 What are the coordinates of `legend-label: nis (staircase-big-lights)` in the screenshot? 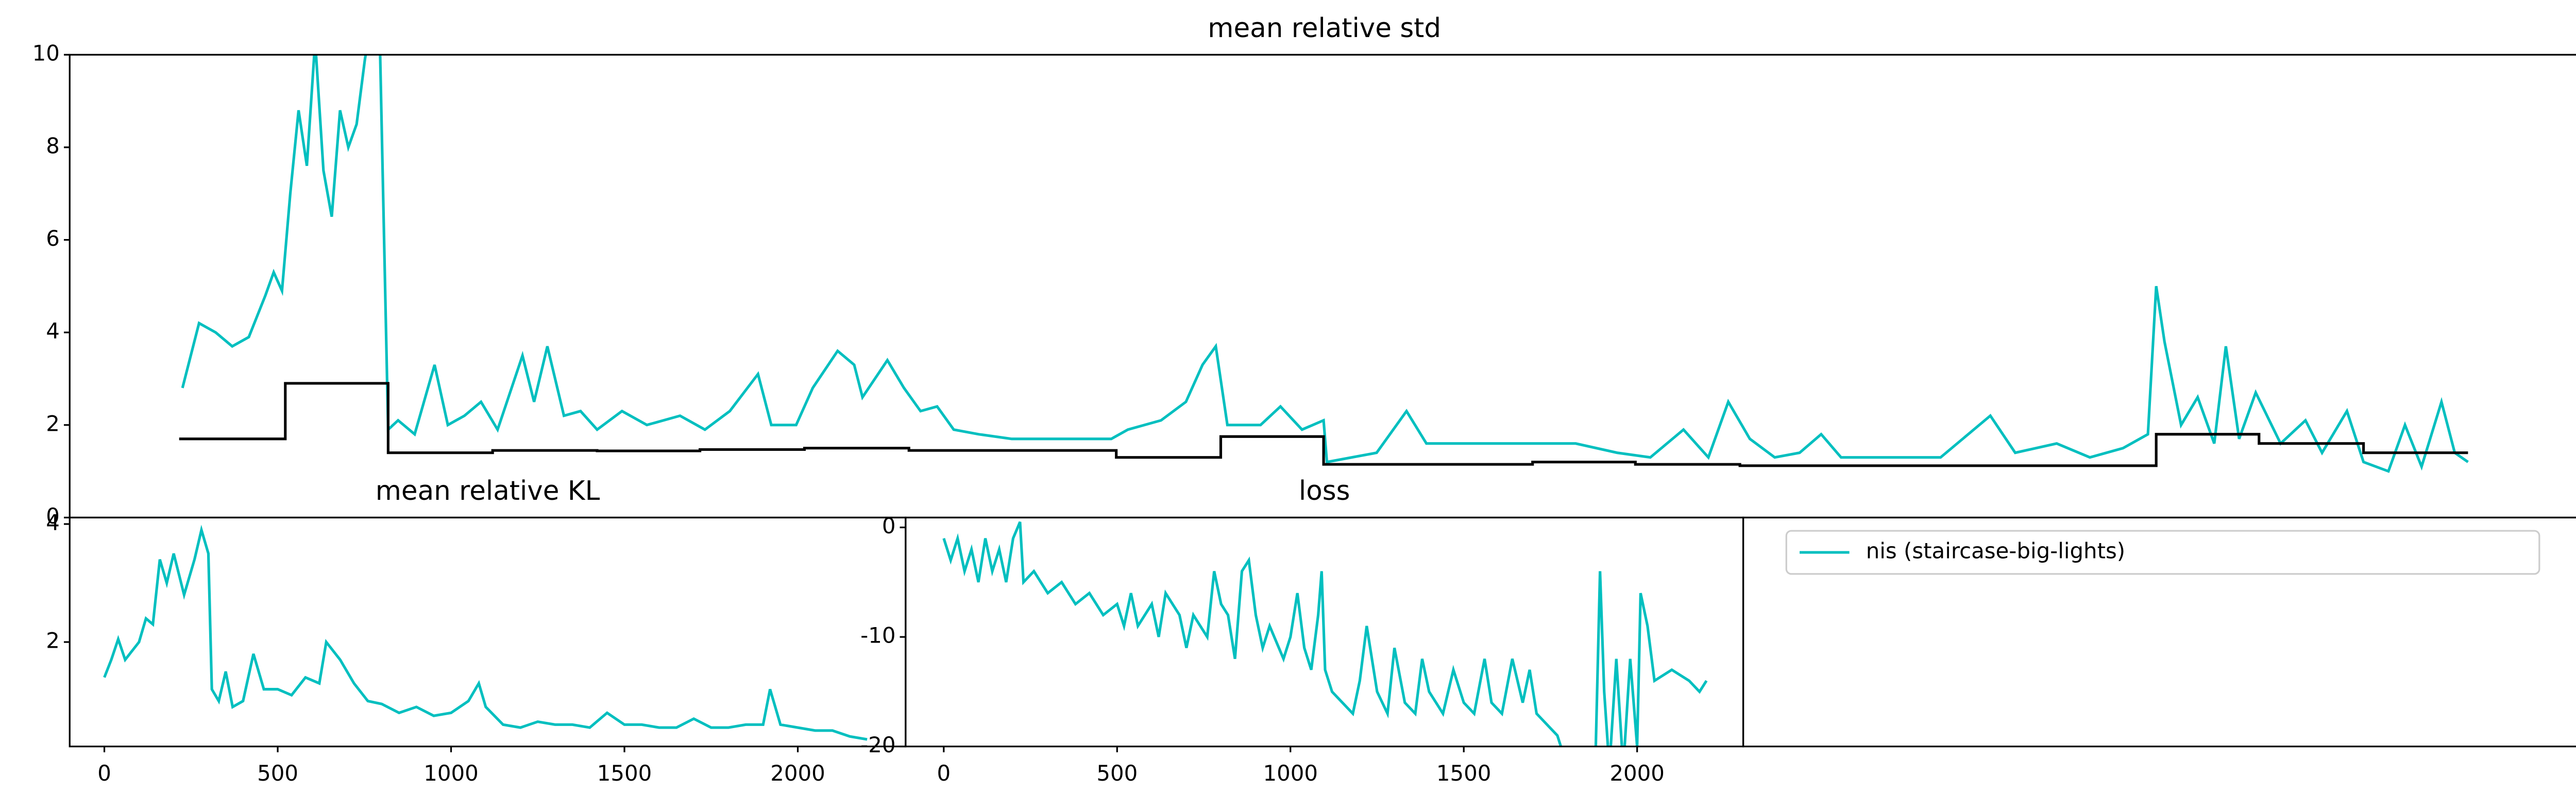 It's located at (1995, 551).